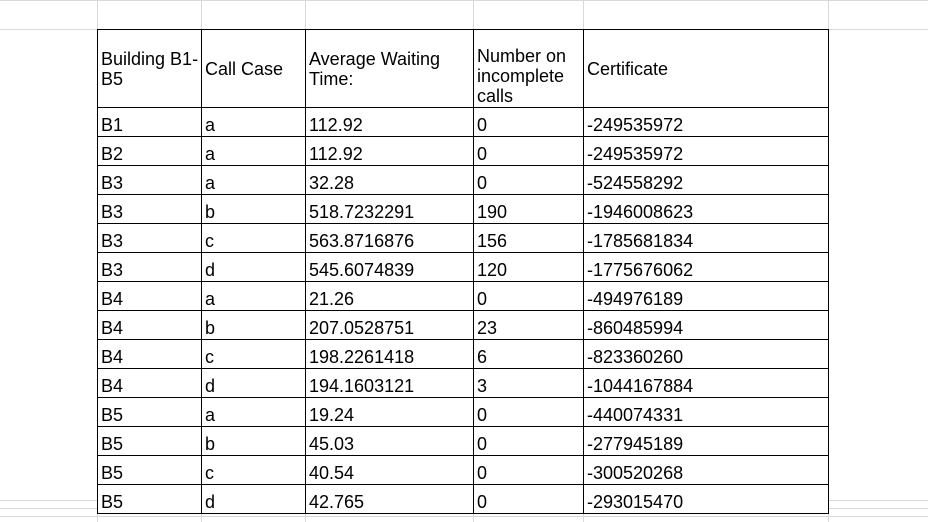 The height and width of the screenshot is (522, 928). I want to click on table-row: B1 a 112.92 0 -249535972, so click(463, 122).